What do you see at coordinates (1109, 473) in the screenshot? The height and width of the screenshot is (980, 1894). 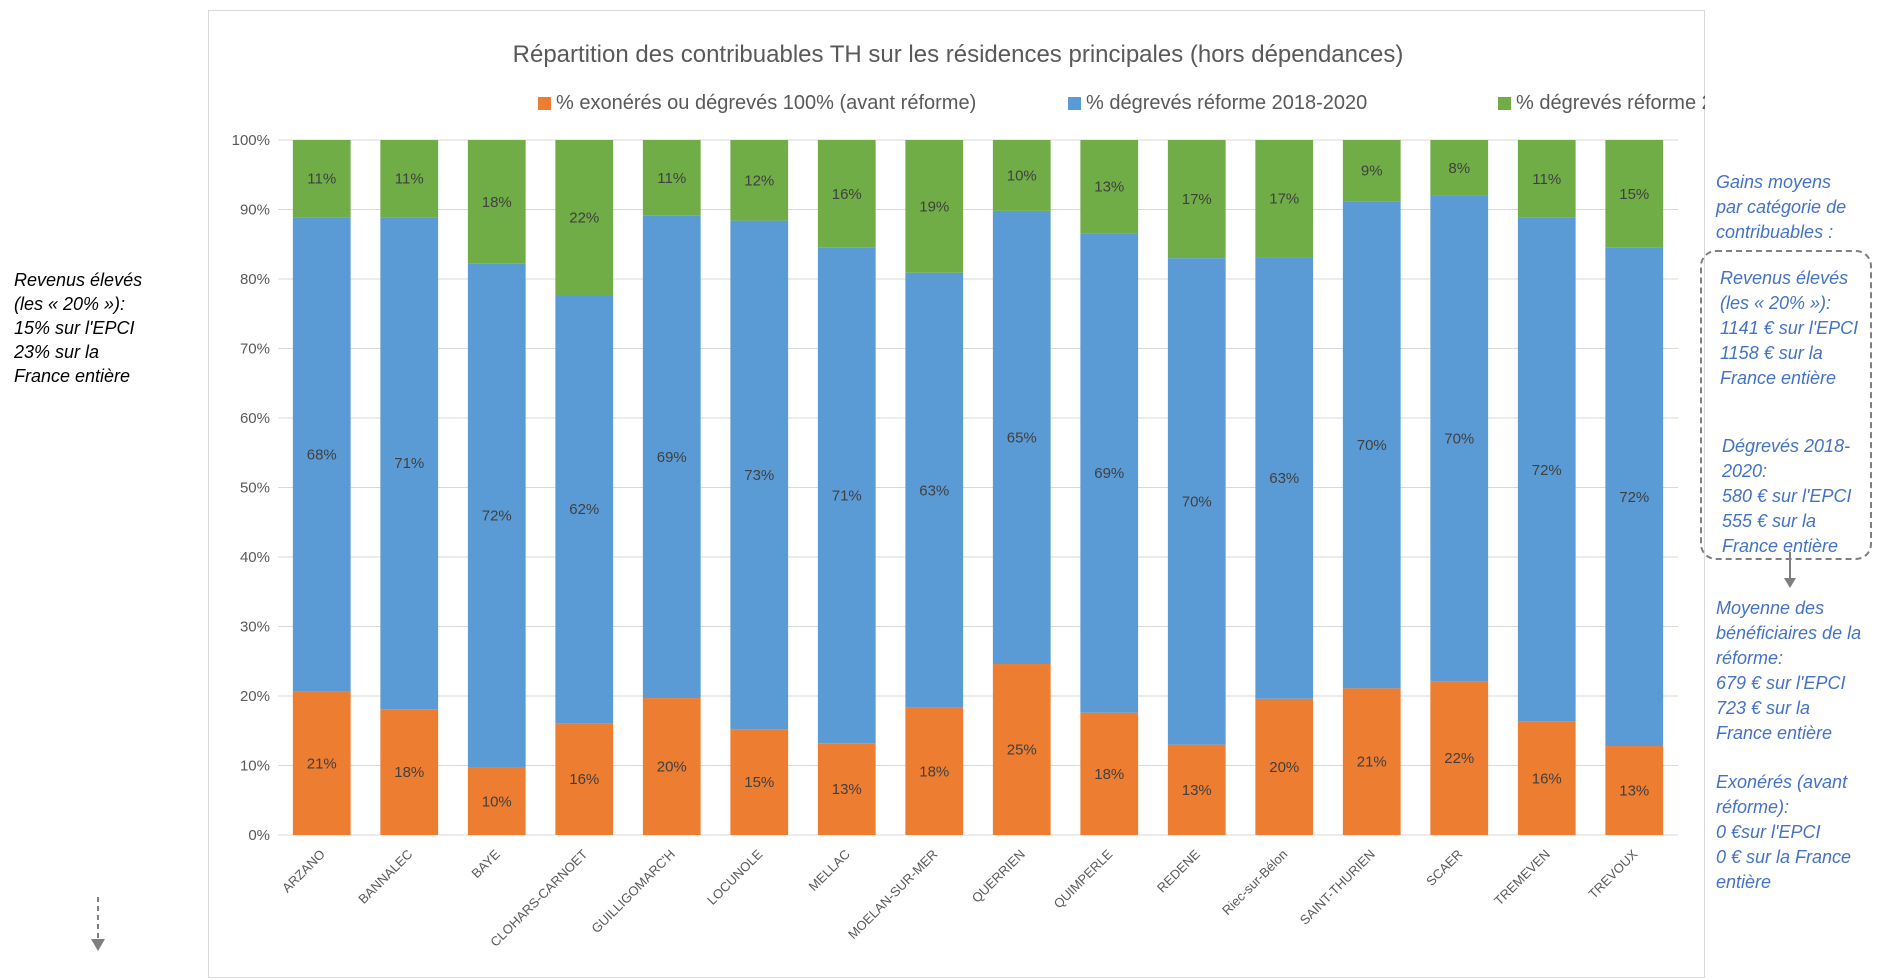 I see `data-label: 69%` at bounding box center [1109, 473].